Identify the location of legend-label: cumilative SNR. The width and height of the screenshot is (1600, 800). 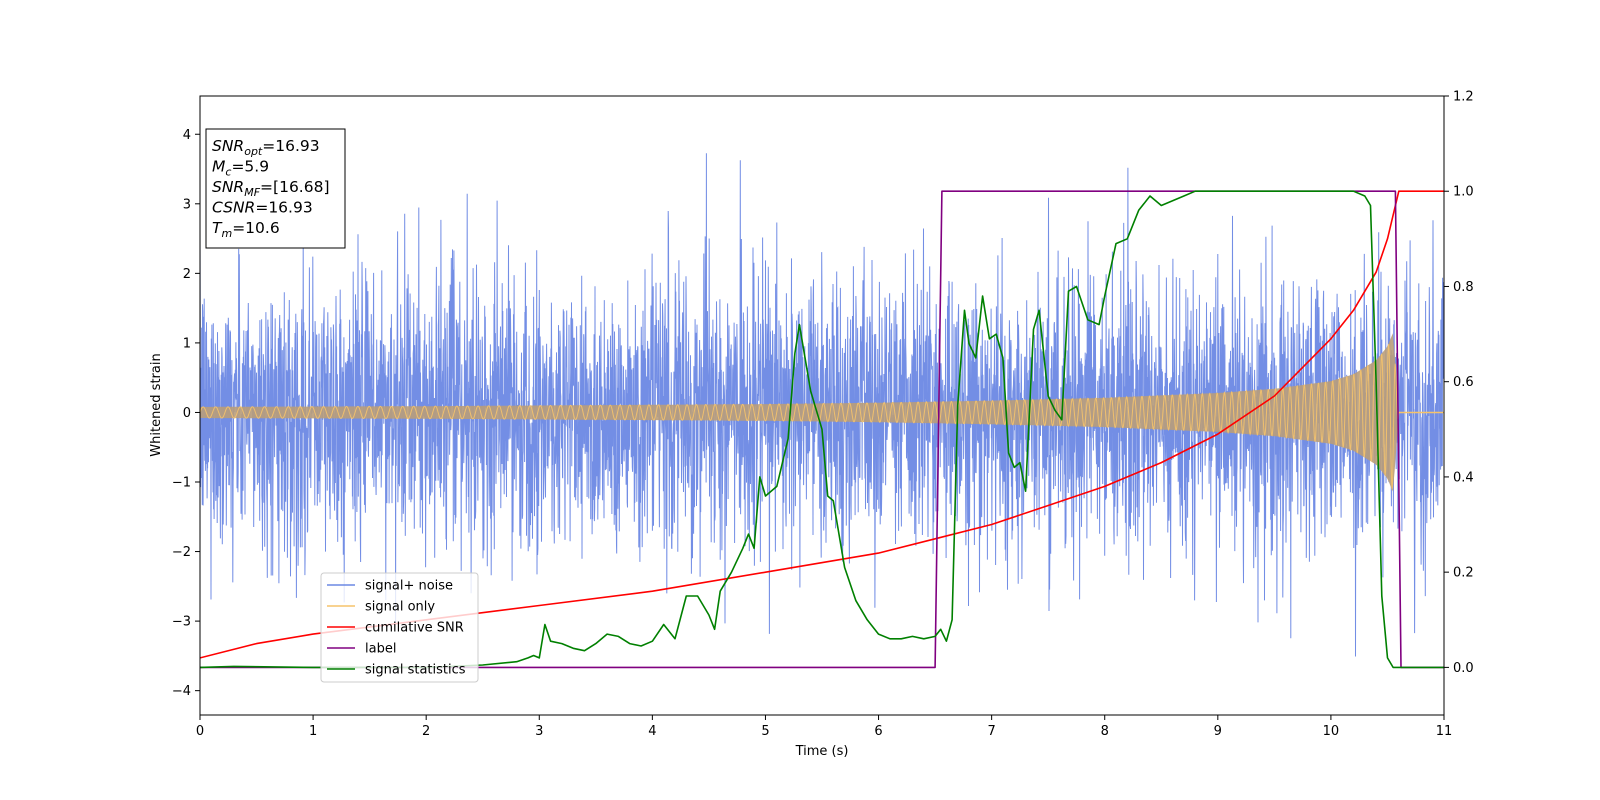
(414, 628).